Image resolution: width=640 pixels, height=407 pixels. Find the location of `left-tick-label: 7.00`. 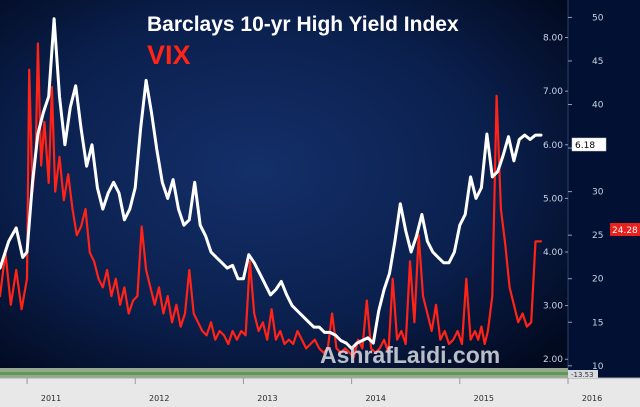

left-tick-label: 7.00 is located at coordinates (553, 92).